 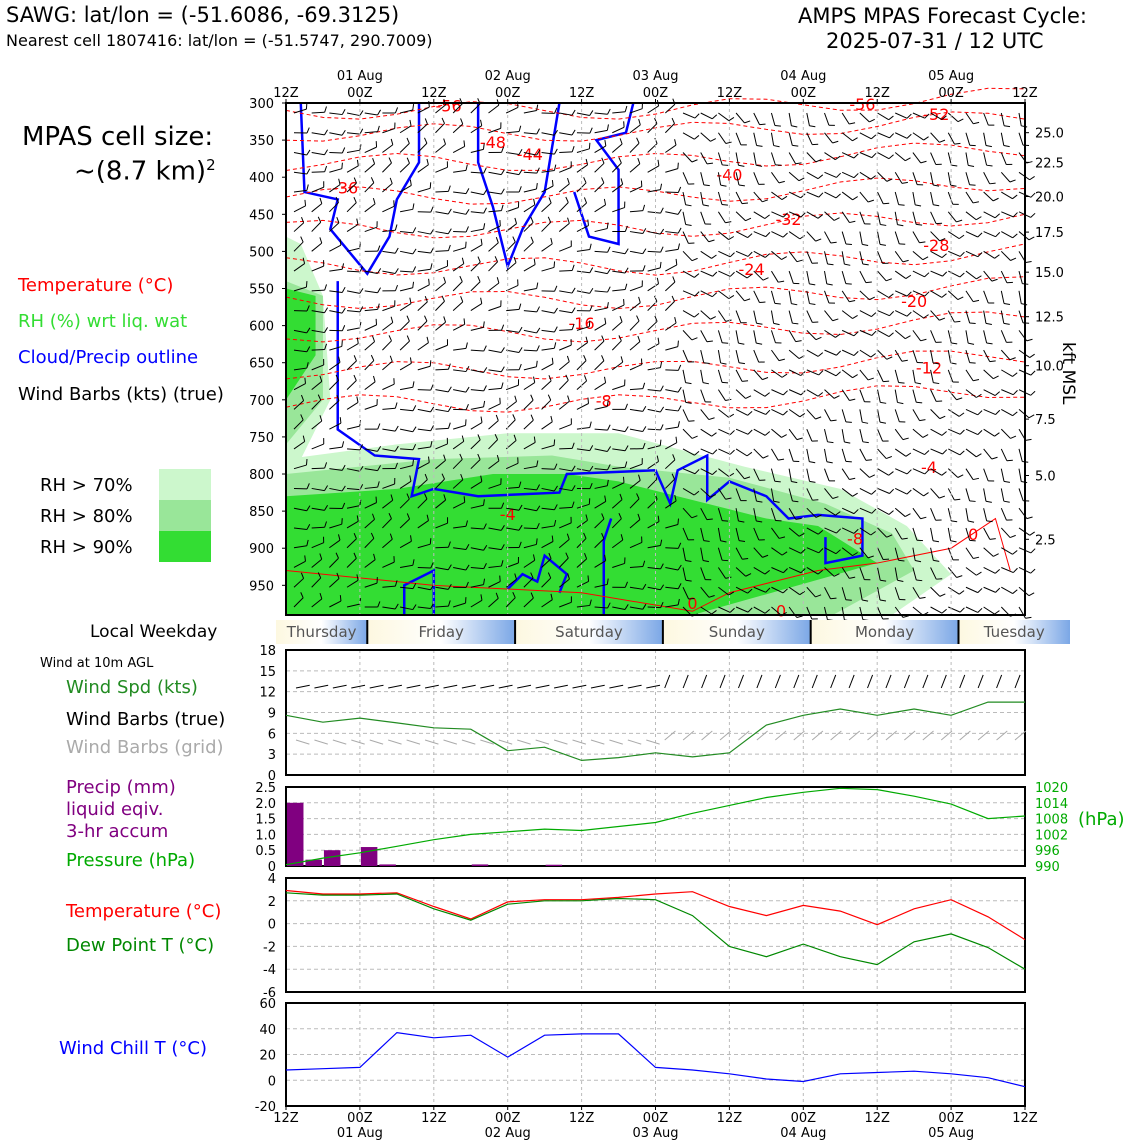 I want to click on temperature-contour-label: -52, so click(x=936, y=114).